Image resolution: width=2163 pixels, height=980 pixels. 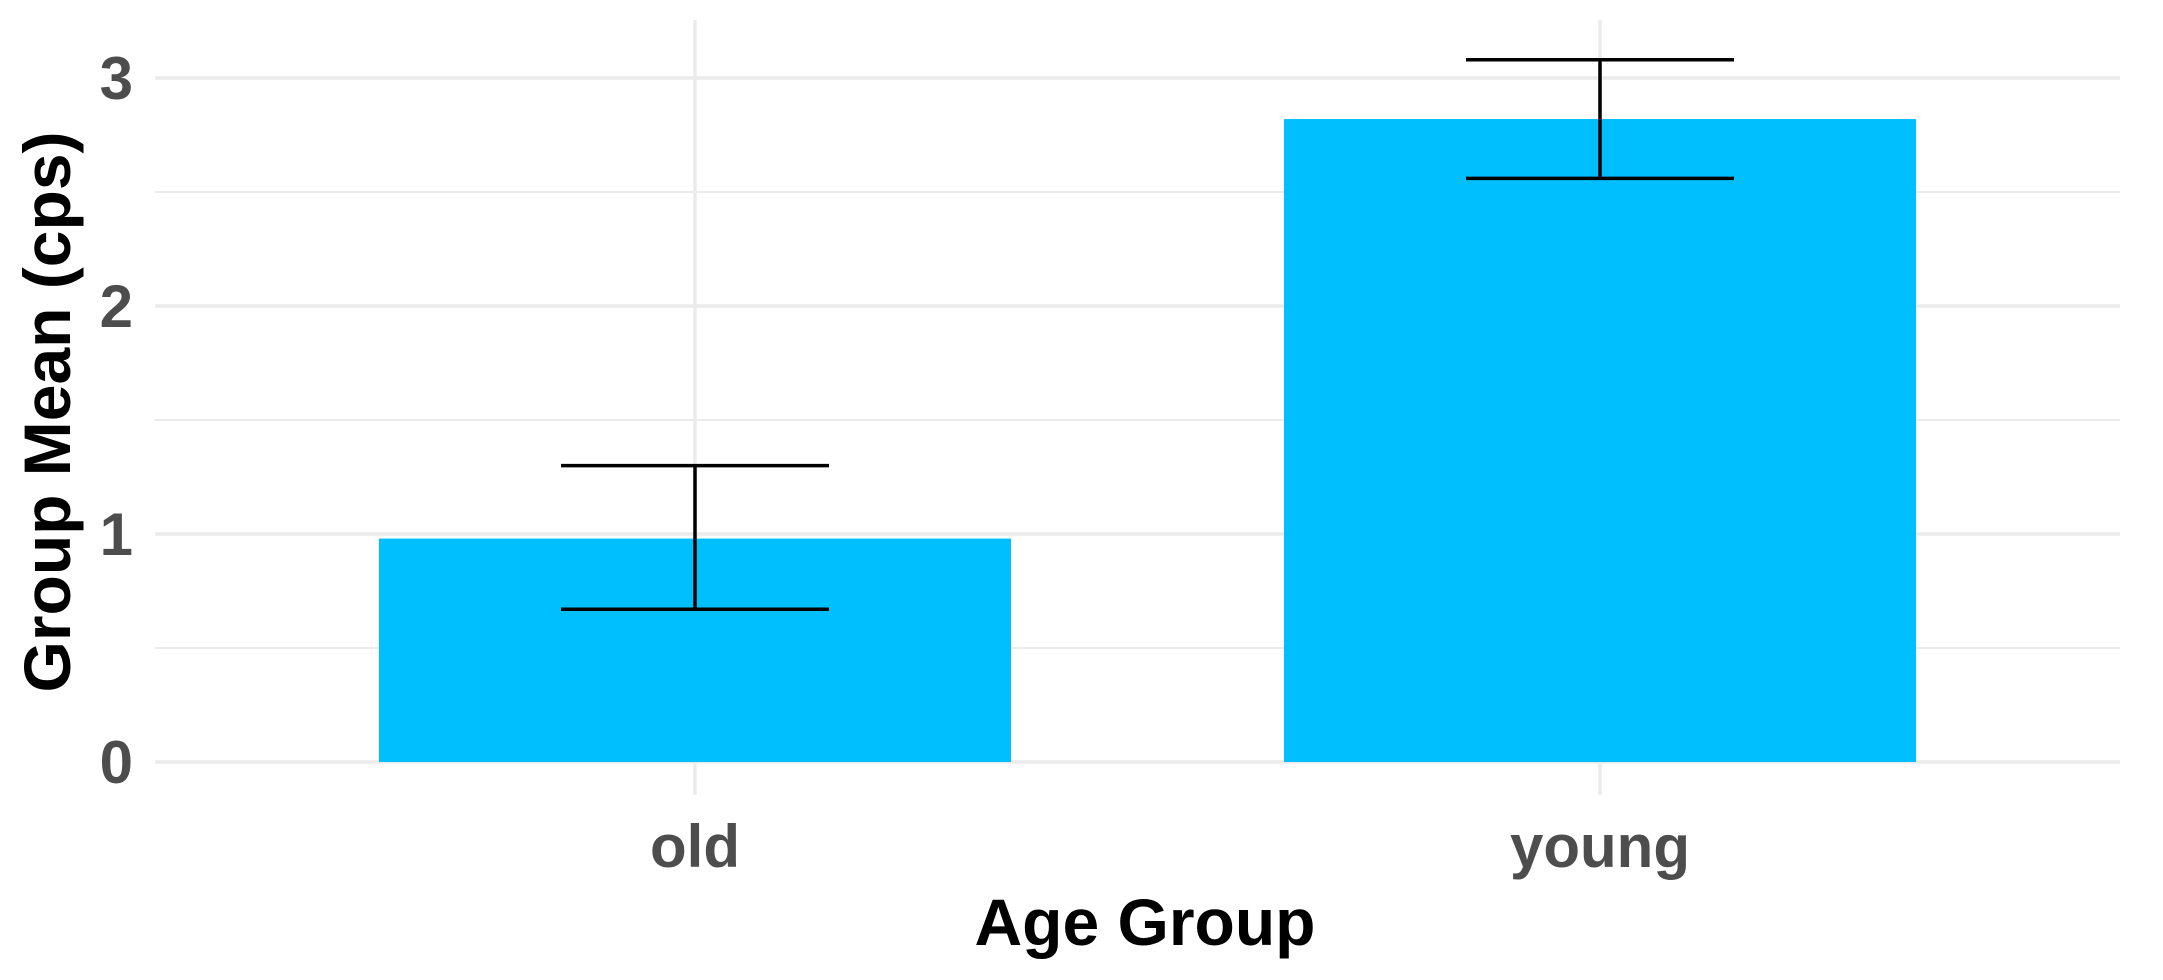 What do you see at coordinates (116, 534) in the screenshot?
I see `y-tick-label: 1` at bounding box center [116, 534].